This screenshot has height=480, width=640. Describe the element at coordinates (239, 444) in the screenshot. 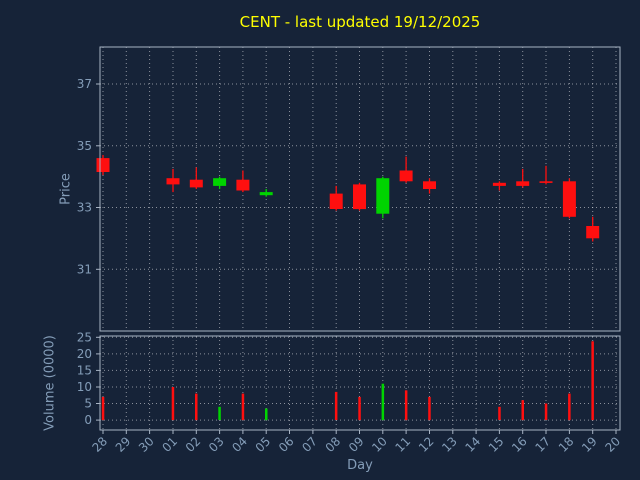

I see `x-tick-label: 04` at that location.